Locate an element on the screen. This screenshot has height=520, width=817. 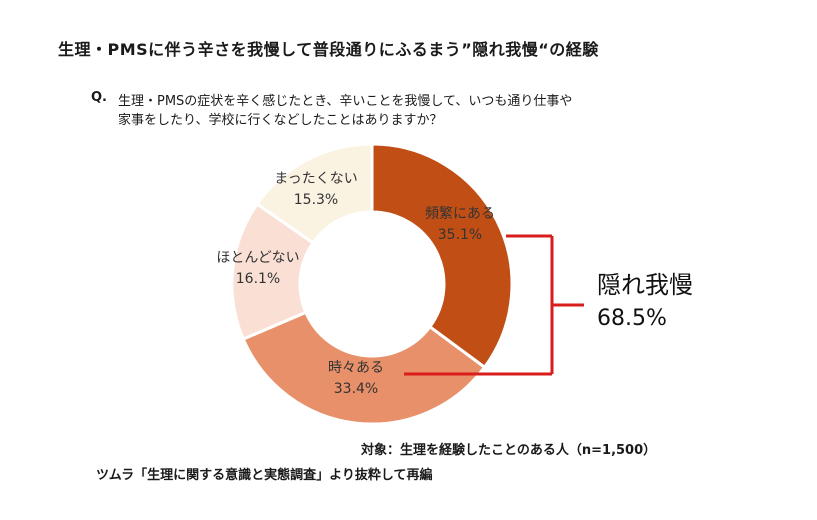
slice-value-label: 16.1% is located at coordinates (258, 279).